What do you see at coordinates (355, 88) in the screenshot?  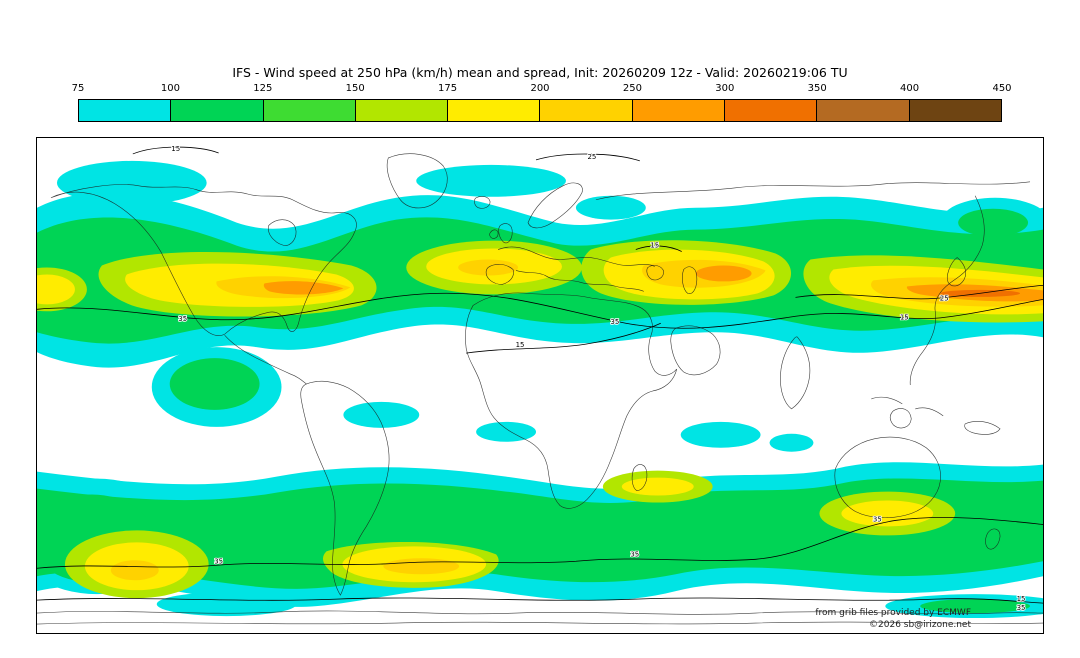 I see `colorbar-tick: 150` at bounding box center [355, 88].